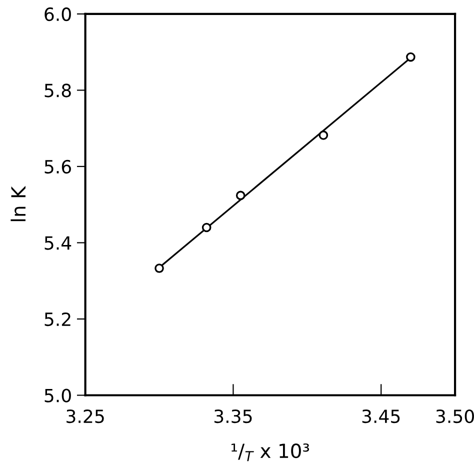 The height and width of the screenshot is (465, 474). I want to click on x-tick-label: 3.35, so click(233, 416).